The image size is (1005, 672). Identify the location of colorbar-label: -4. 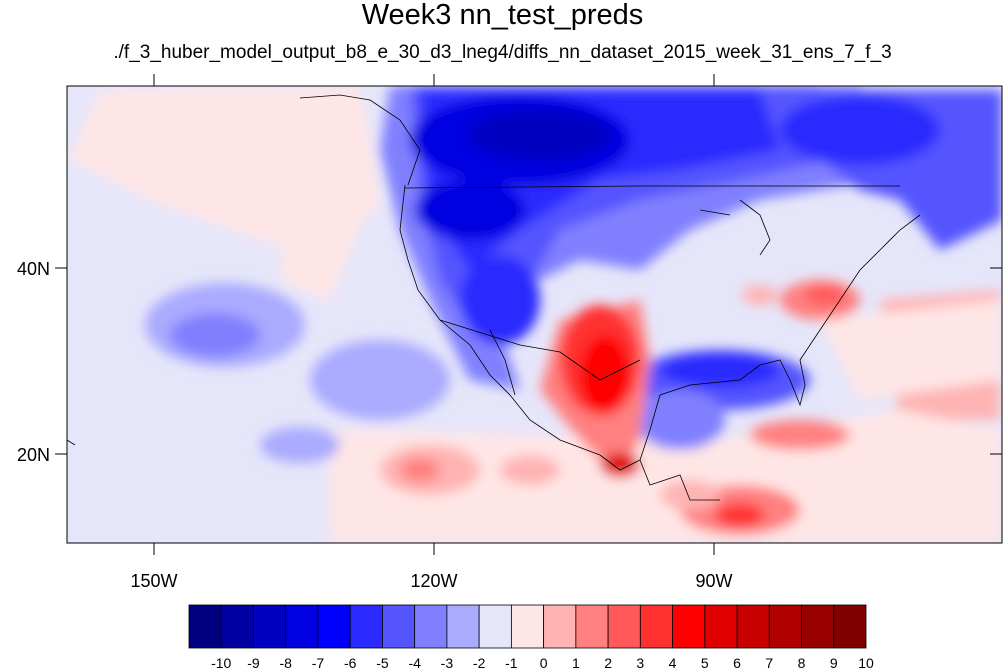
(414, 663).